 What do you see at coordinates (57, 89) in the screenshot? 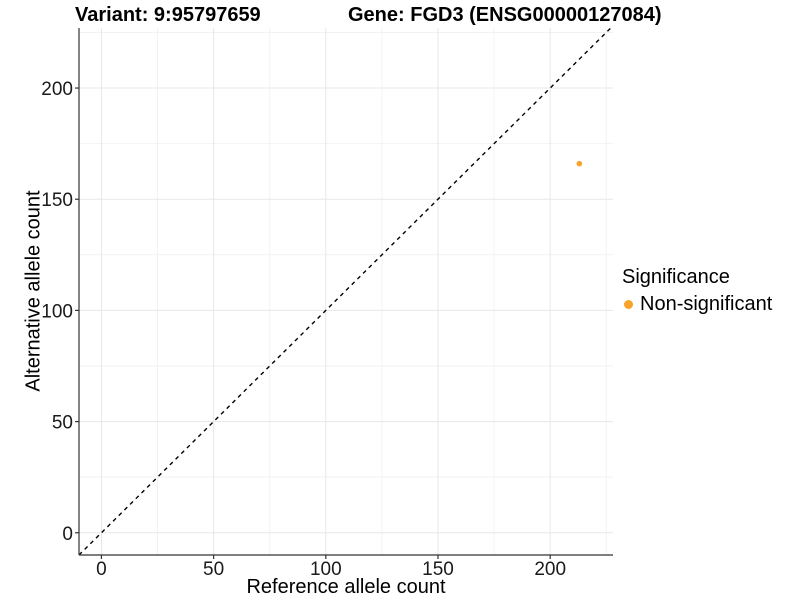
I see `y-tick-label: 200` at bounding box center [57, 89].